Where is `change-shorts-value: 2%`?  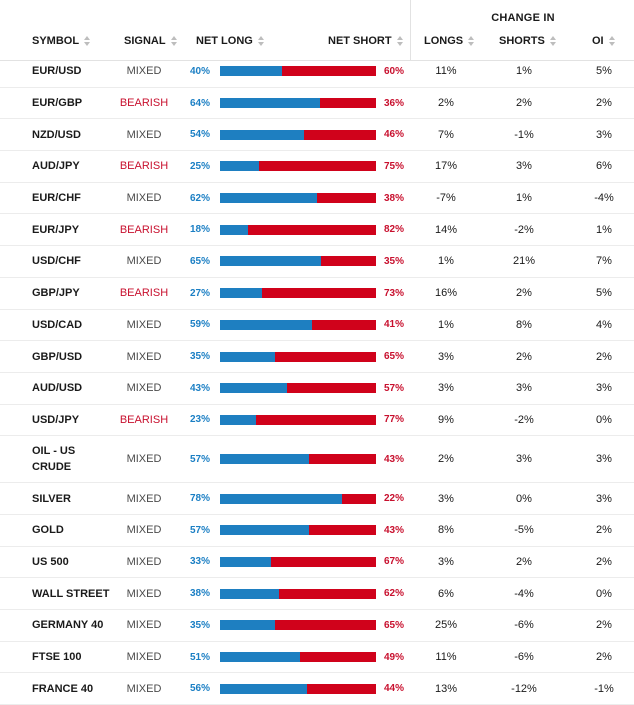
change-shorts-value: 2% is located at coordinates (524, 356).